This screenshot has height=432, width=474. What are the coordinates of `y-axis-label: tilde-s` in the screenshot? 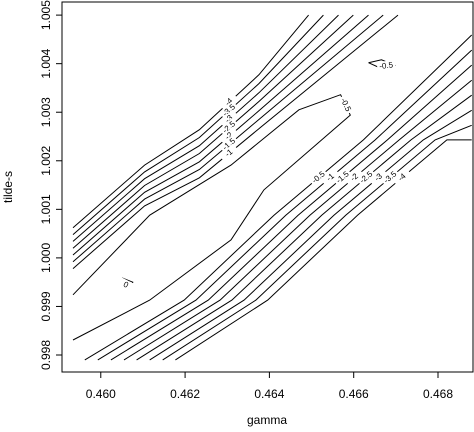 It's located at (8, 187).